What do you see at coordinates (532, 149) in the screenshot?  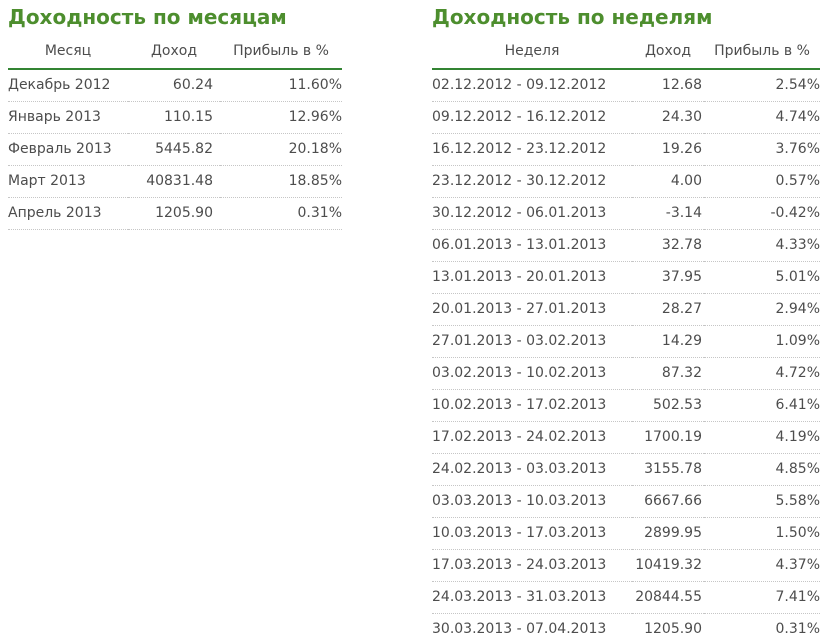 I see `weekly-period-cell: 16.12.2012 - 23.12.2012` at bounding box center [532, 149].